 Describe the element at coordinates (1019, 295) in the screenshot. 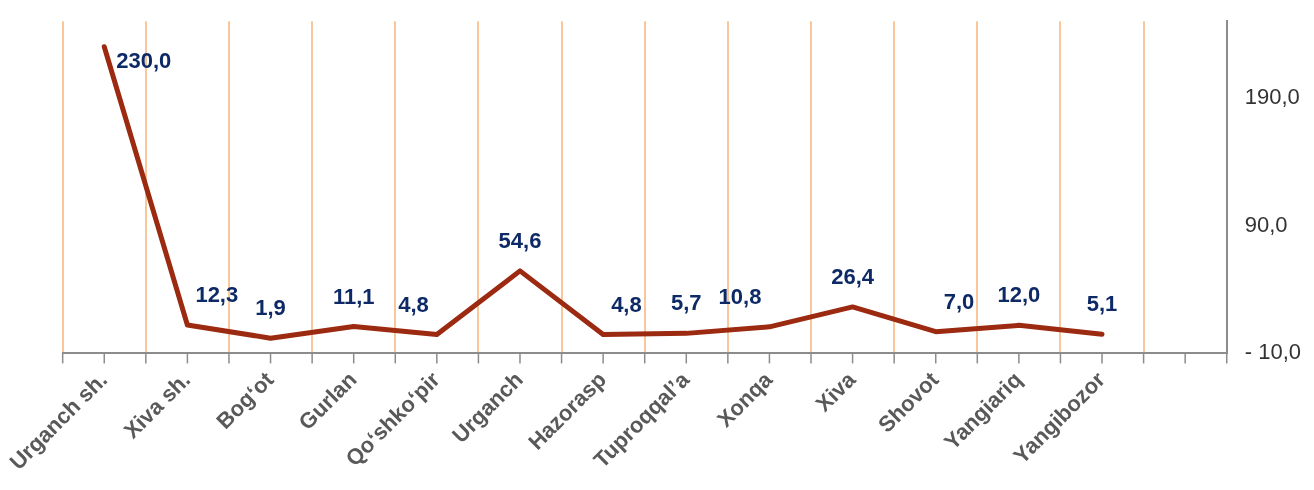

I see `data-label: 12,0` at that location.